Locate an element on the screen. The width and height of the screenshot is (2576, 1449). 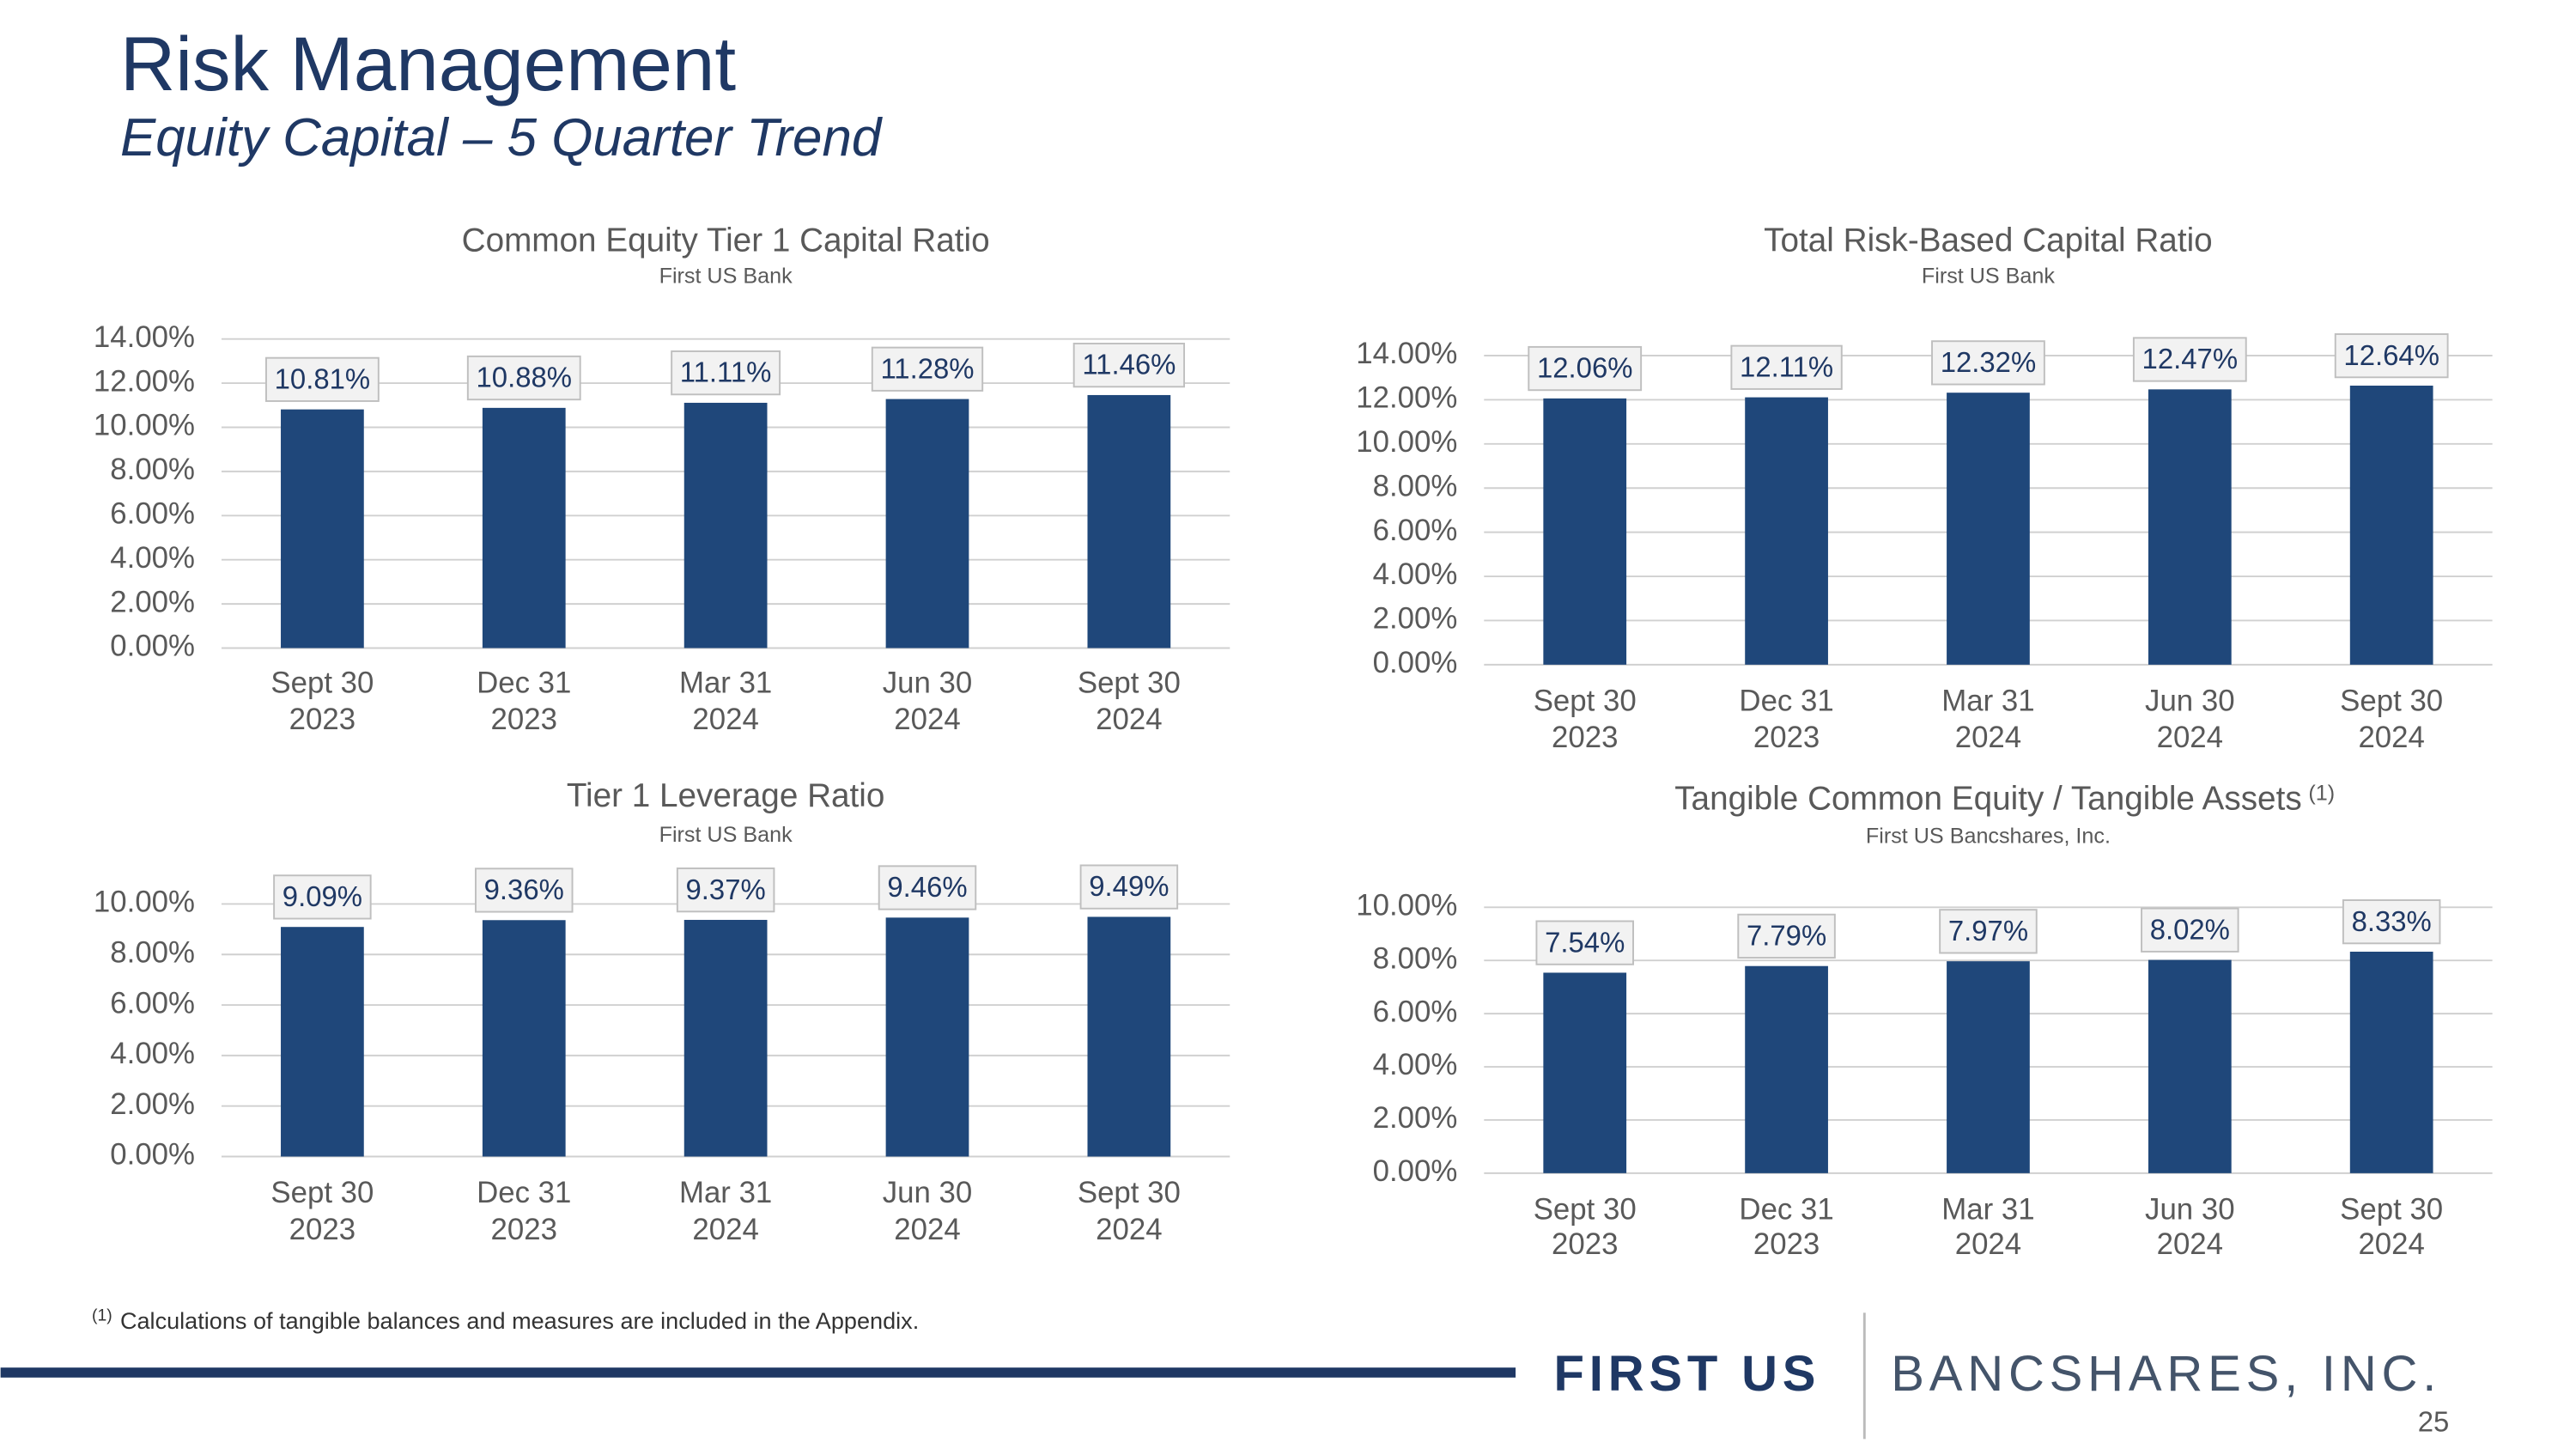
logo-primary: FIRST US is located at coordinates (1687, 1374).